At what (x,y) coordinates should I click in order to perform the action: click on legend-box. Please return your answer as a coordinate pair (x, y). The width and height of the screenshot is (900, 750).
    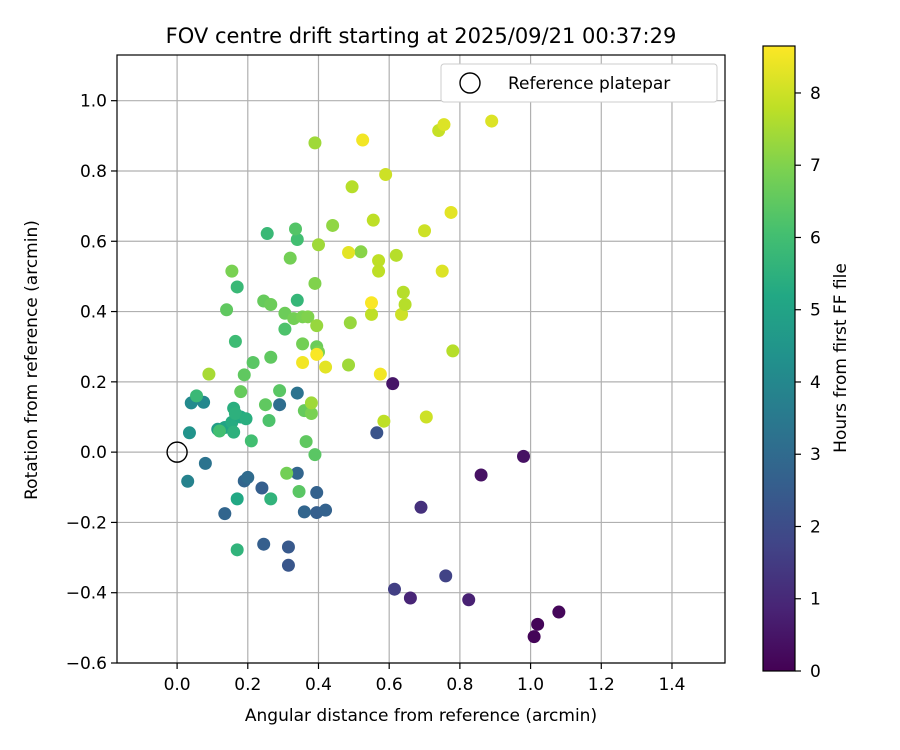
    Looking at the image, I should click on (579, 83).